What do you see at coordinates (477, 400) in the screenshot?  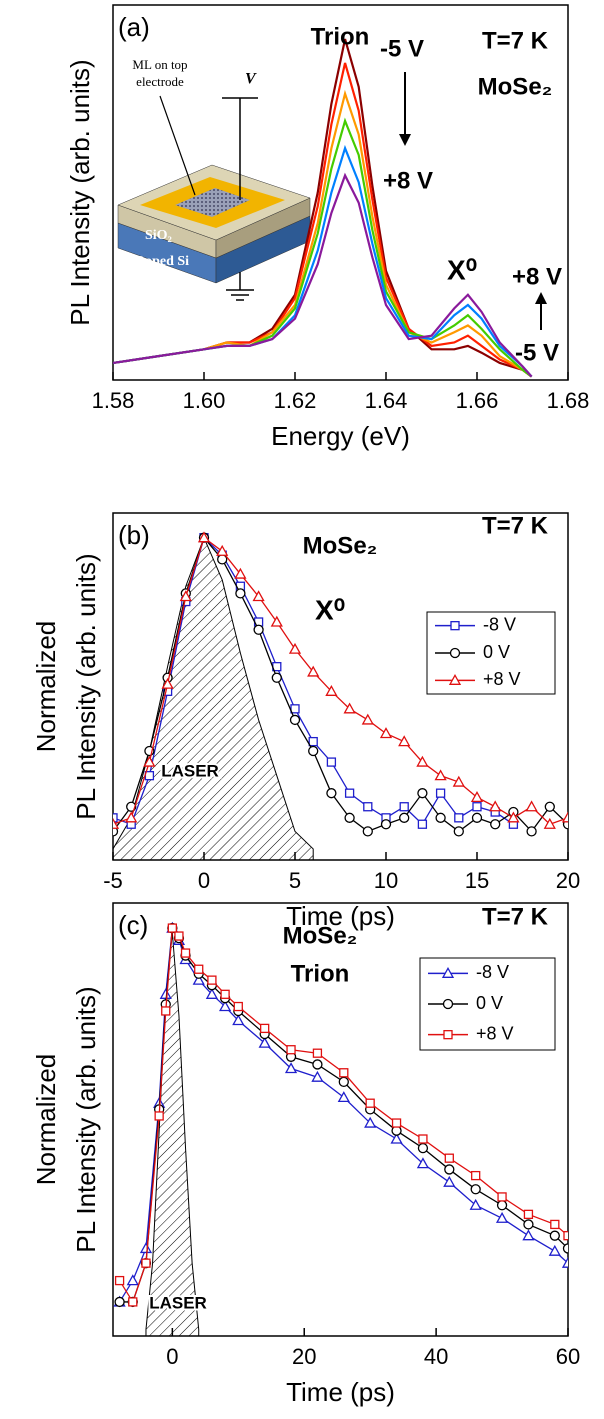 I see `x-tick-label: 1.66` at bounding box center [477, 400].